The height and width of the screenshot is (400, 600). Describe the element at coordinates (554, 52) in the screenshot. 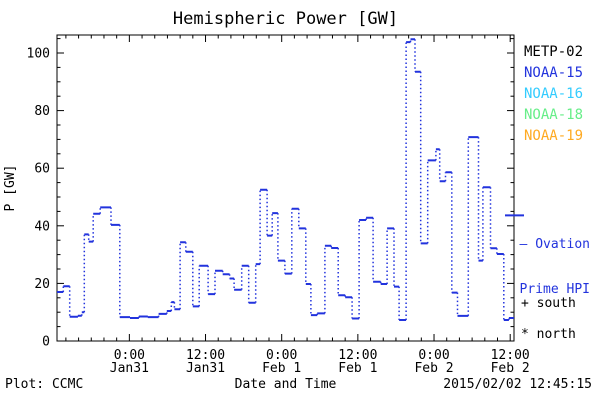

I see `legend-metp-02: METP-02` at that location.